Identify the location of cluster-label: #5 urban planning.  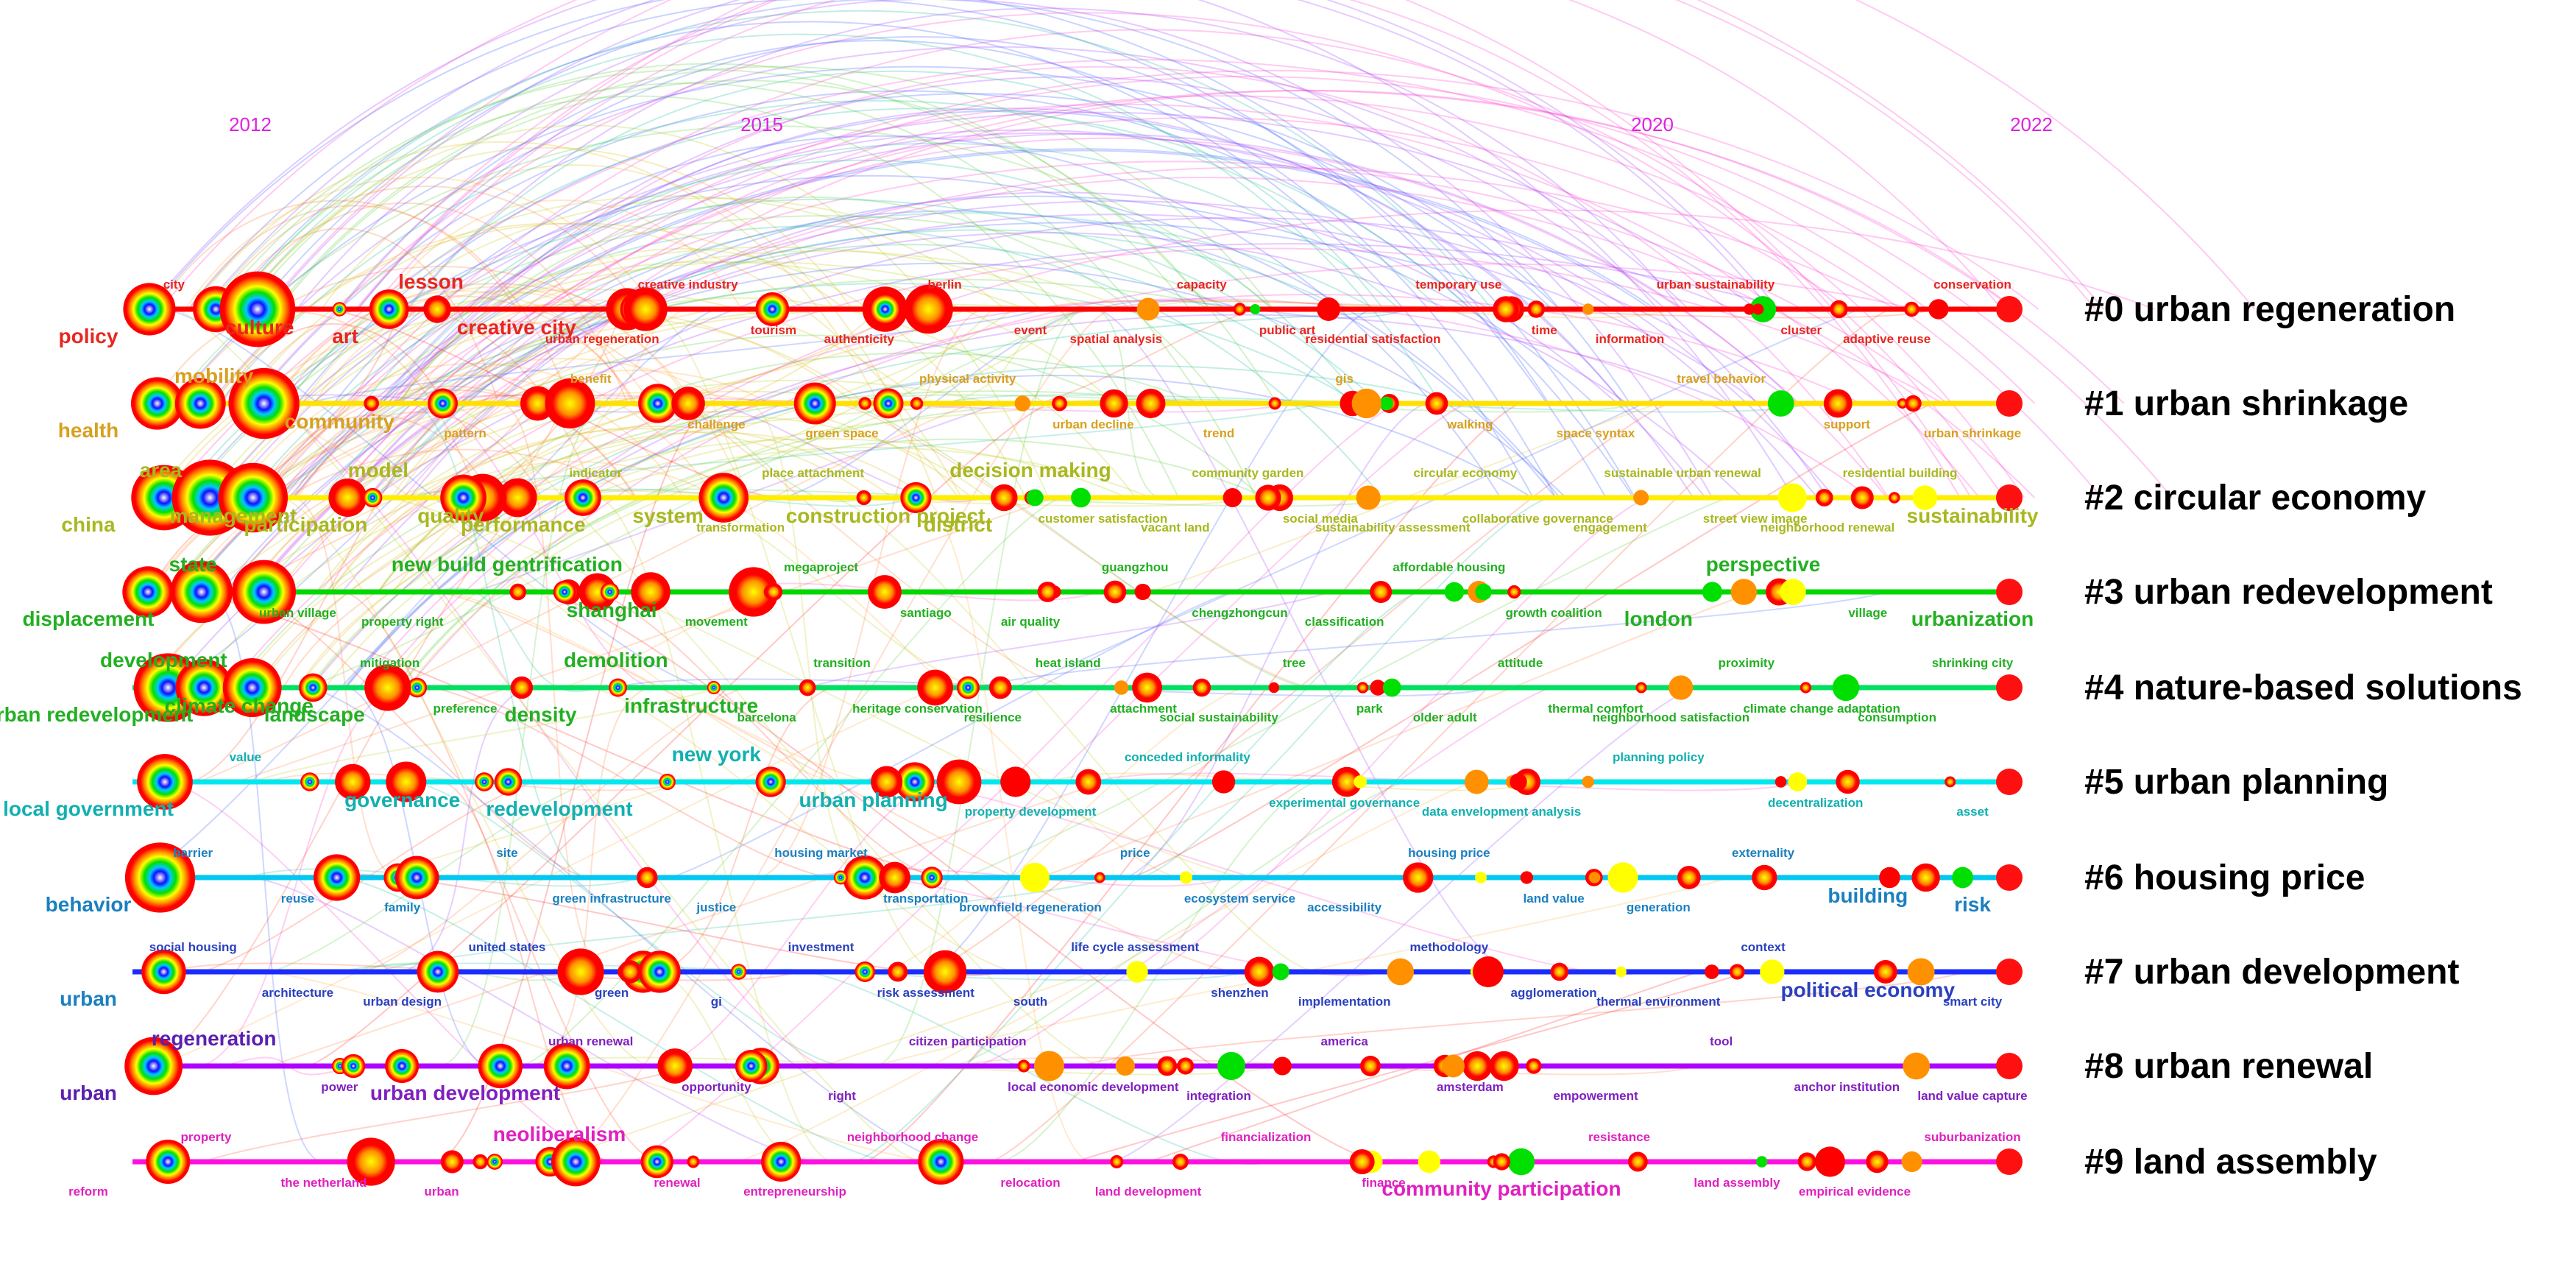
(2236, 782).